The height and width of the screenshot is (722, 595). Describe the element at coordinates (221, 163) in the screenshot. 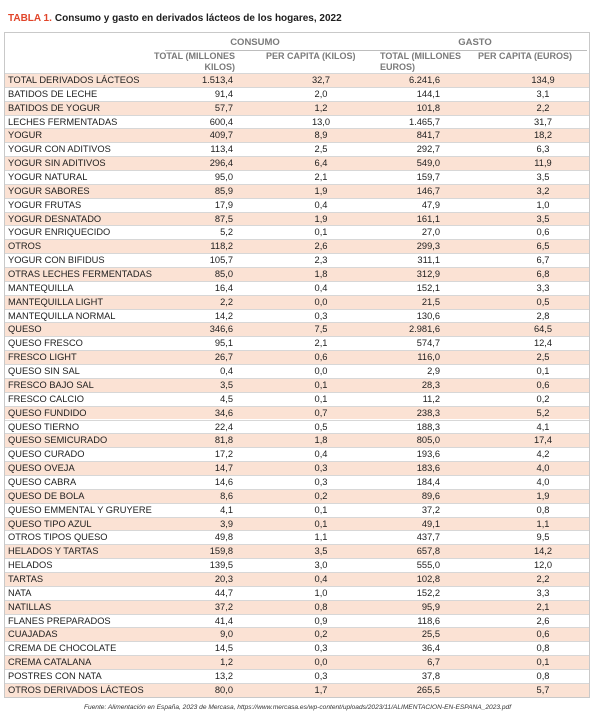

I see `cell-value: 296,4` at that location.